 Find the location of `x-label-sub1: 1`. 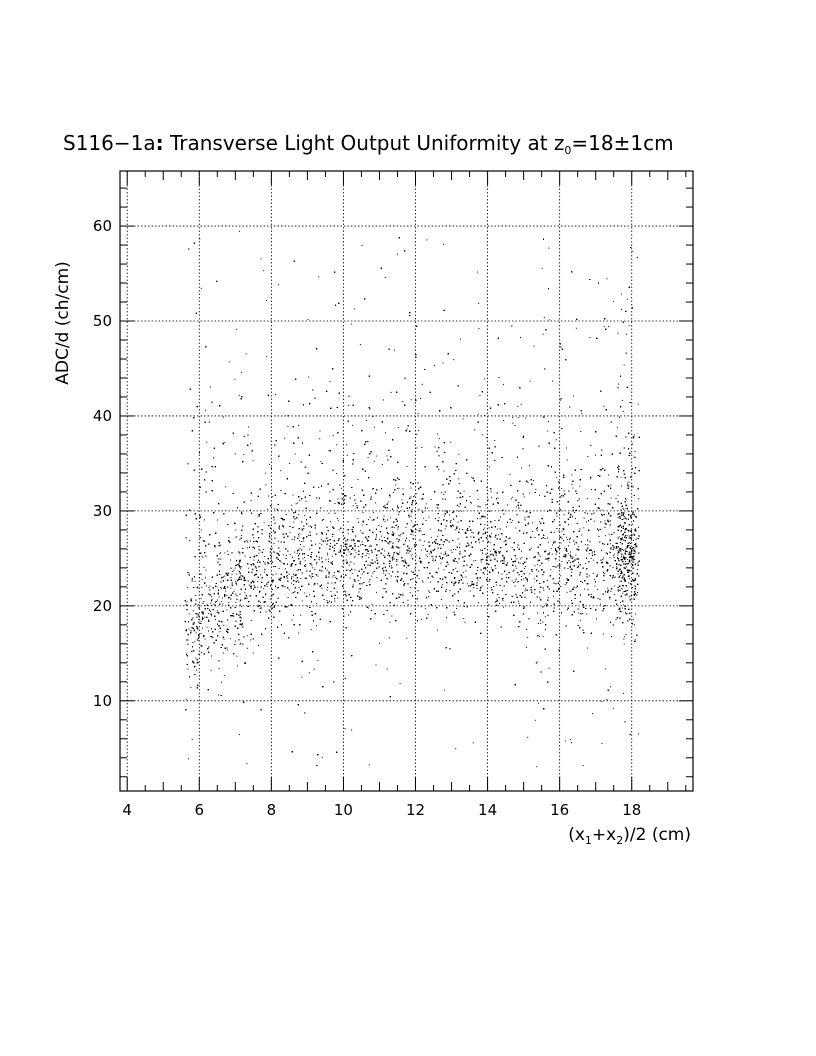

x-label-sub1: 1 is located at coordinates (588, 840).